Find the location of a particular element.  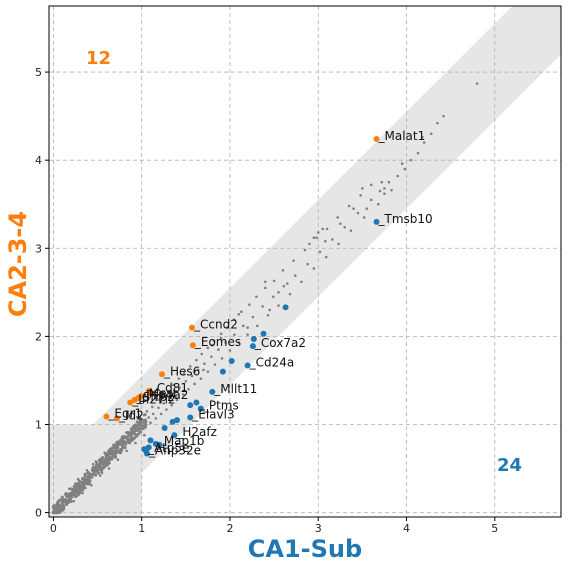

y-tick-label: 4 is located at coordinates (38, 160).